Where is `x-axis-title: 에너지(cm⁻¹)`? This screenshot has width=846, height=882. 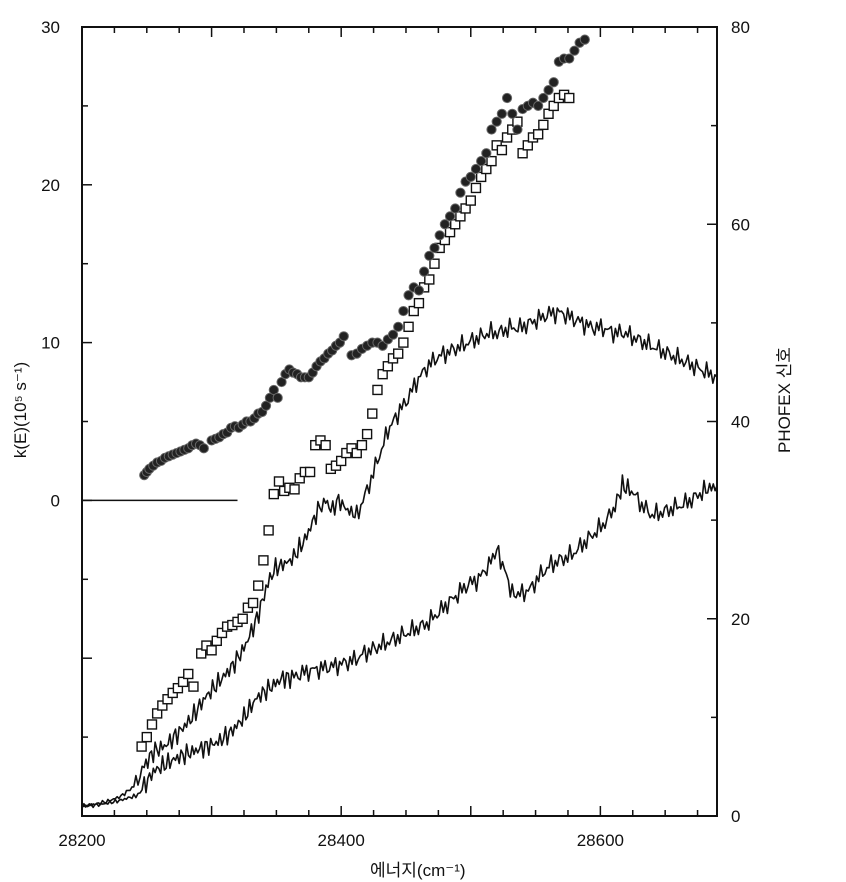
x-axis-title: 에너지(cm⁻¹) is located at coordinates (418, 870).